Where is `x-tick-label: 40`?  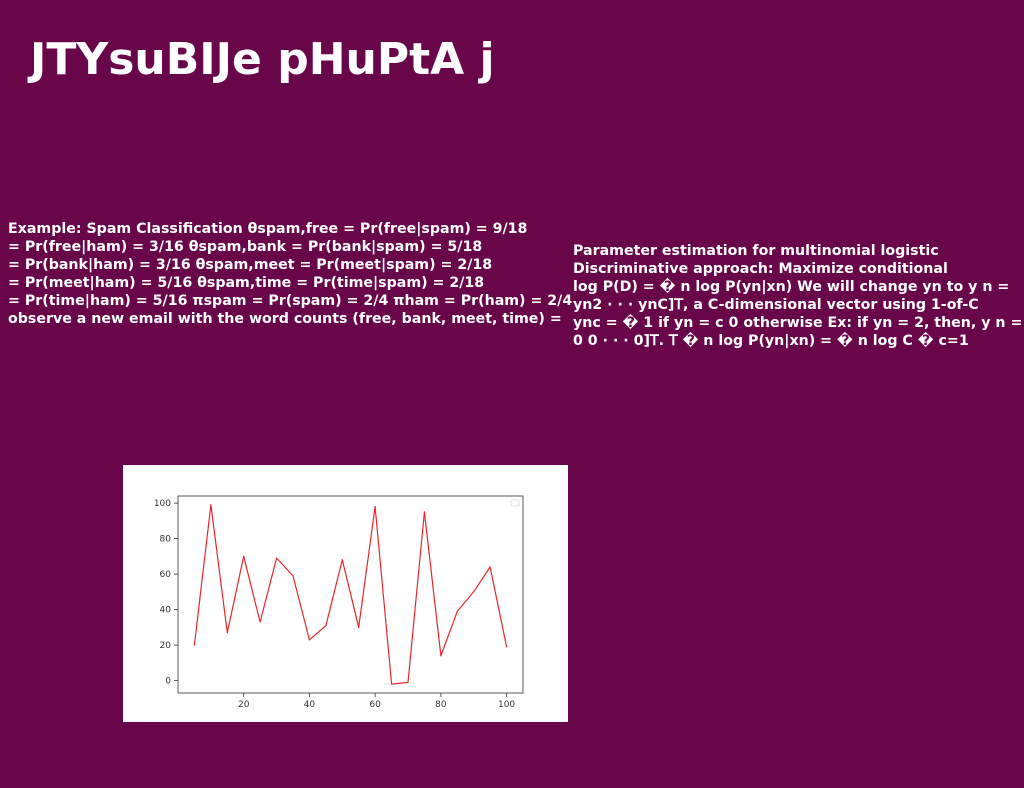 x-tick-label: 40 is located at coordinates (310, 705).